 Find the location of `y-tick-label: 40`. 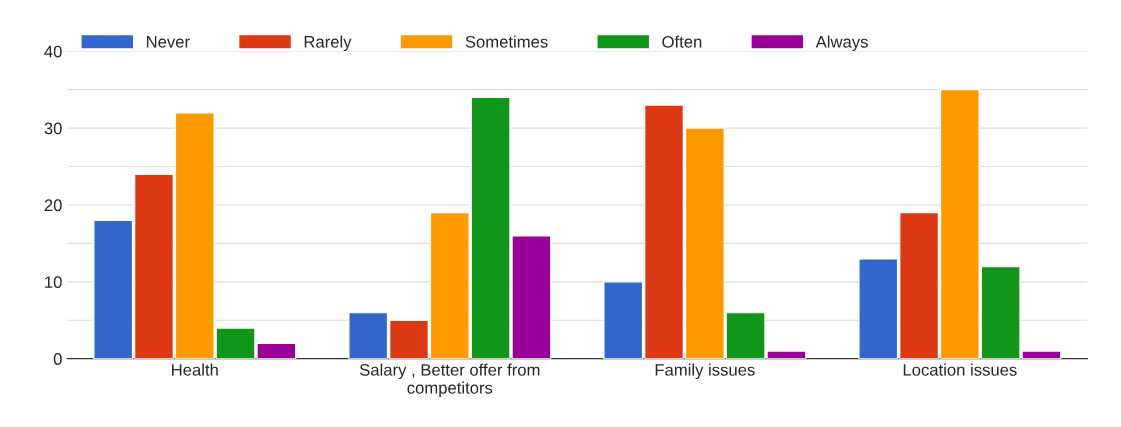

y-tick-label: 40 is located at coordinates (53, 51).